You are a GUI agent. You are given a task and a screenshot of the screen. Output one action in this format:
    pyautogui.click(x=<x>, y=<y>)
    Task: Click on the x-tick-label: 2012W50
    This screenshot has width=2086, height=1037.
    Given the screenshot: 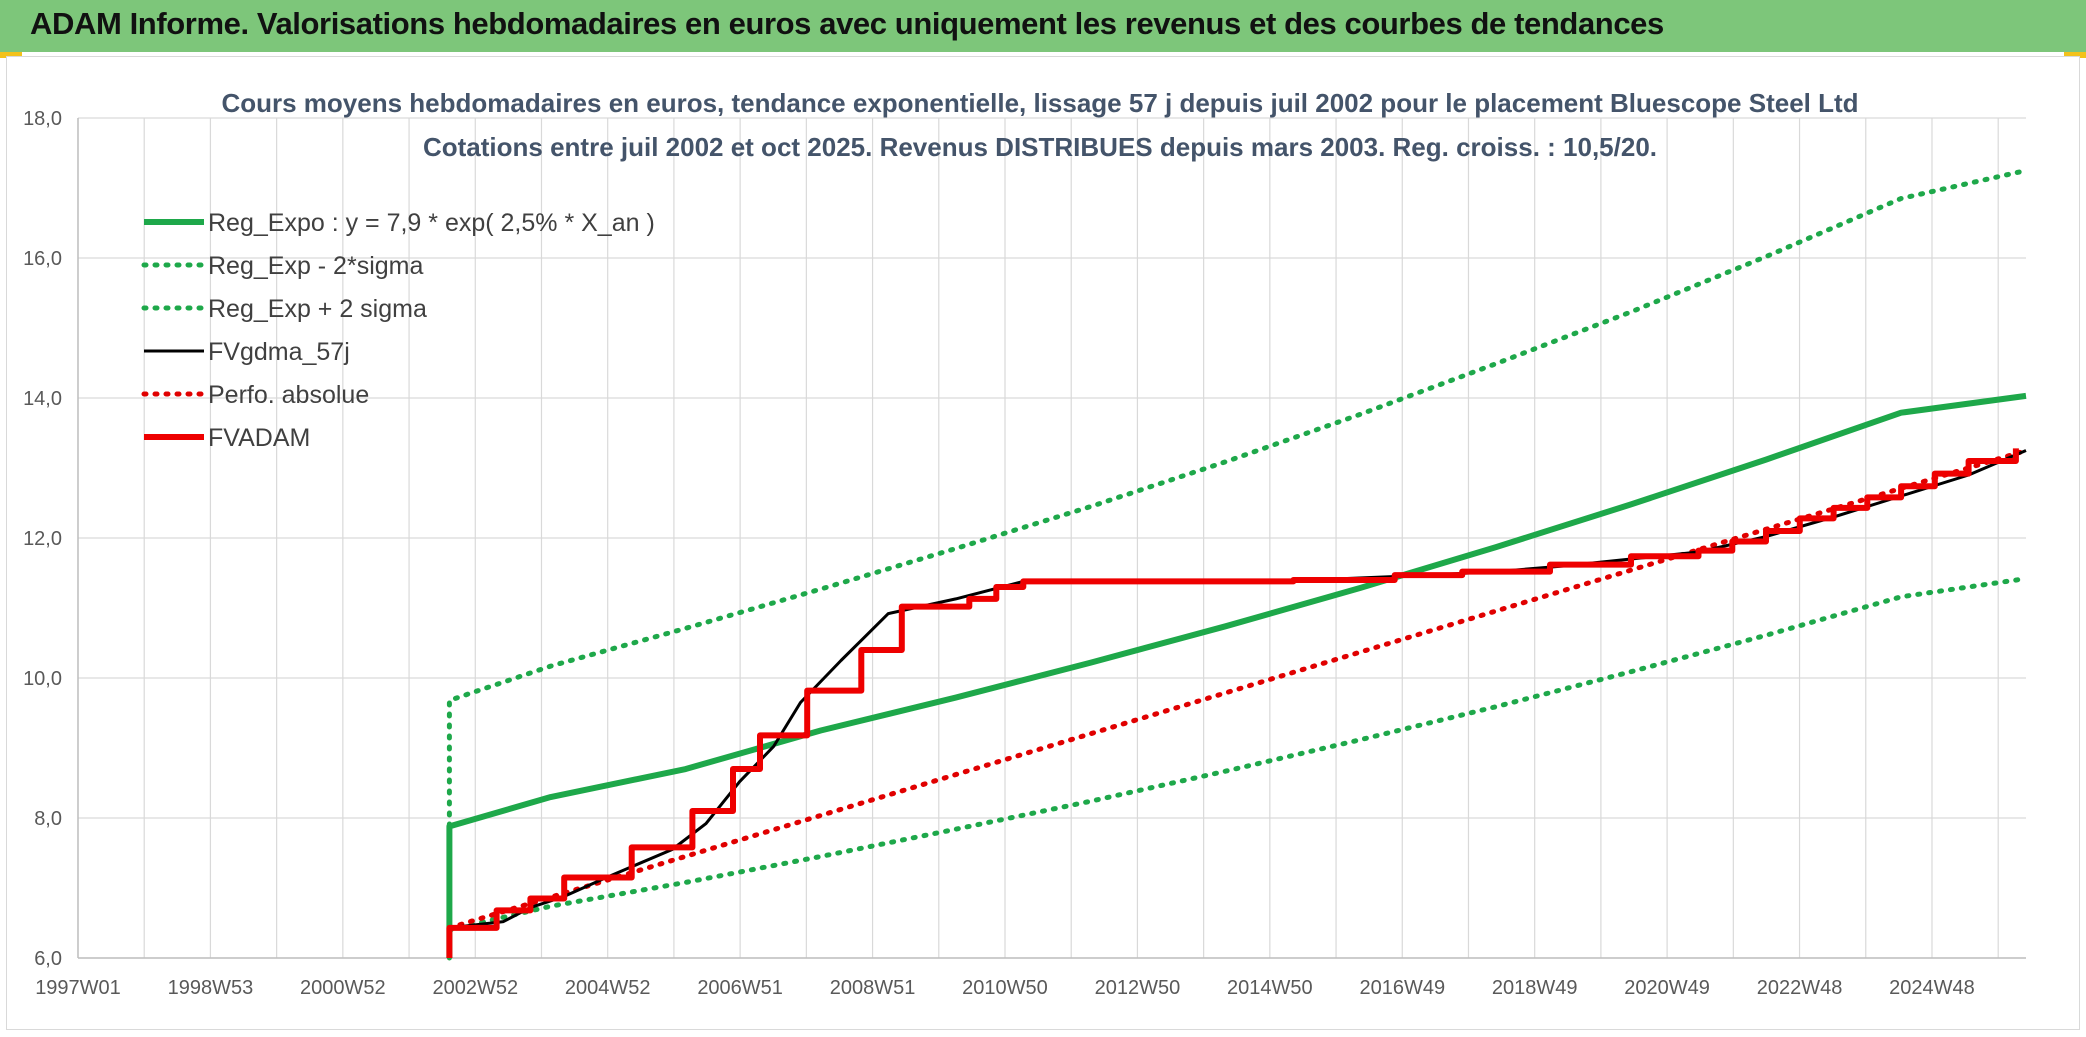 What is the action you would take?
    pyautogui.click(x=1138, y=988)
    